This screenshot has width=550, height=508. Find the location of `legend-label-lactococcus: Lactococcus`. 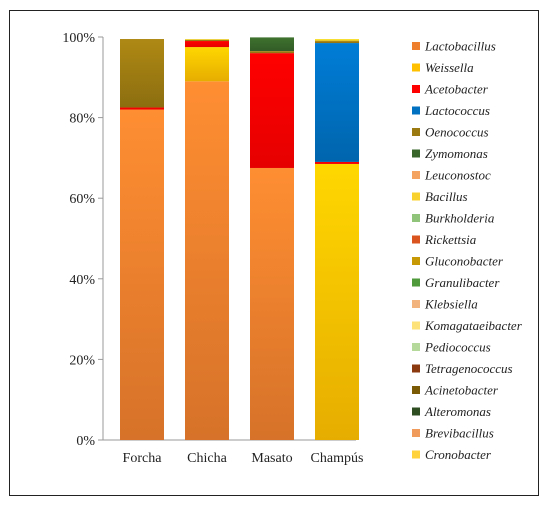

legend-label-lactococcus: Lactococcus is located at coordinates (457, 110).